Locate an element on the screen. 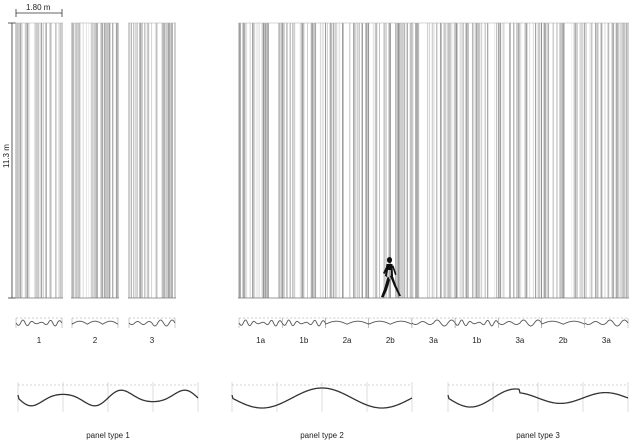  width-dimension: 1.80 m is located at coordinates (39, 10).